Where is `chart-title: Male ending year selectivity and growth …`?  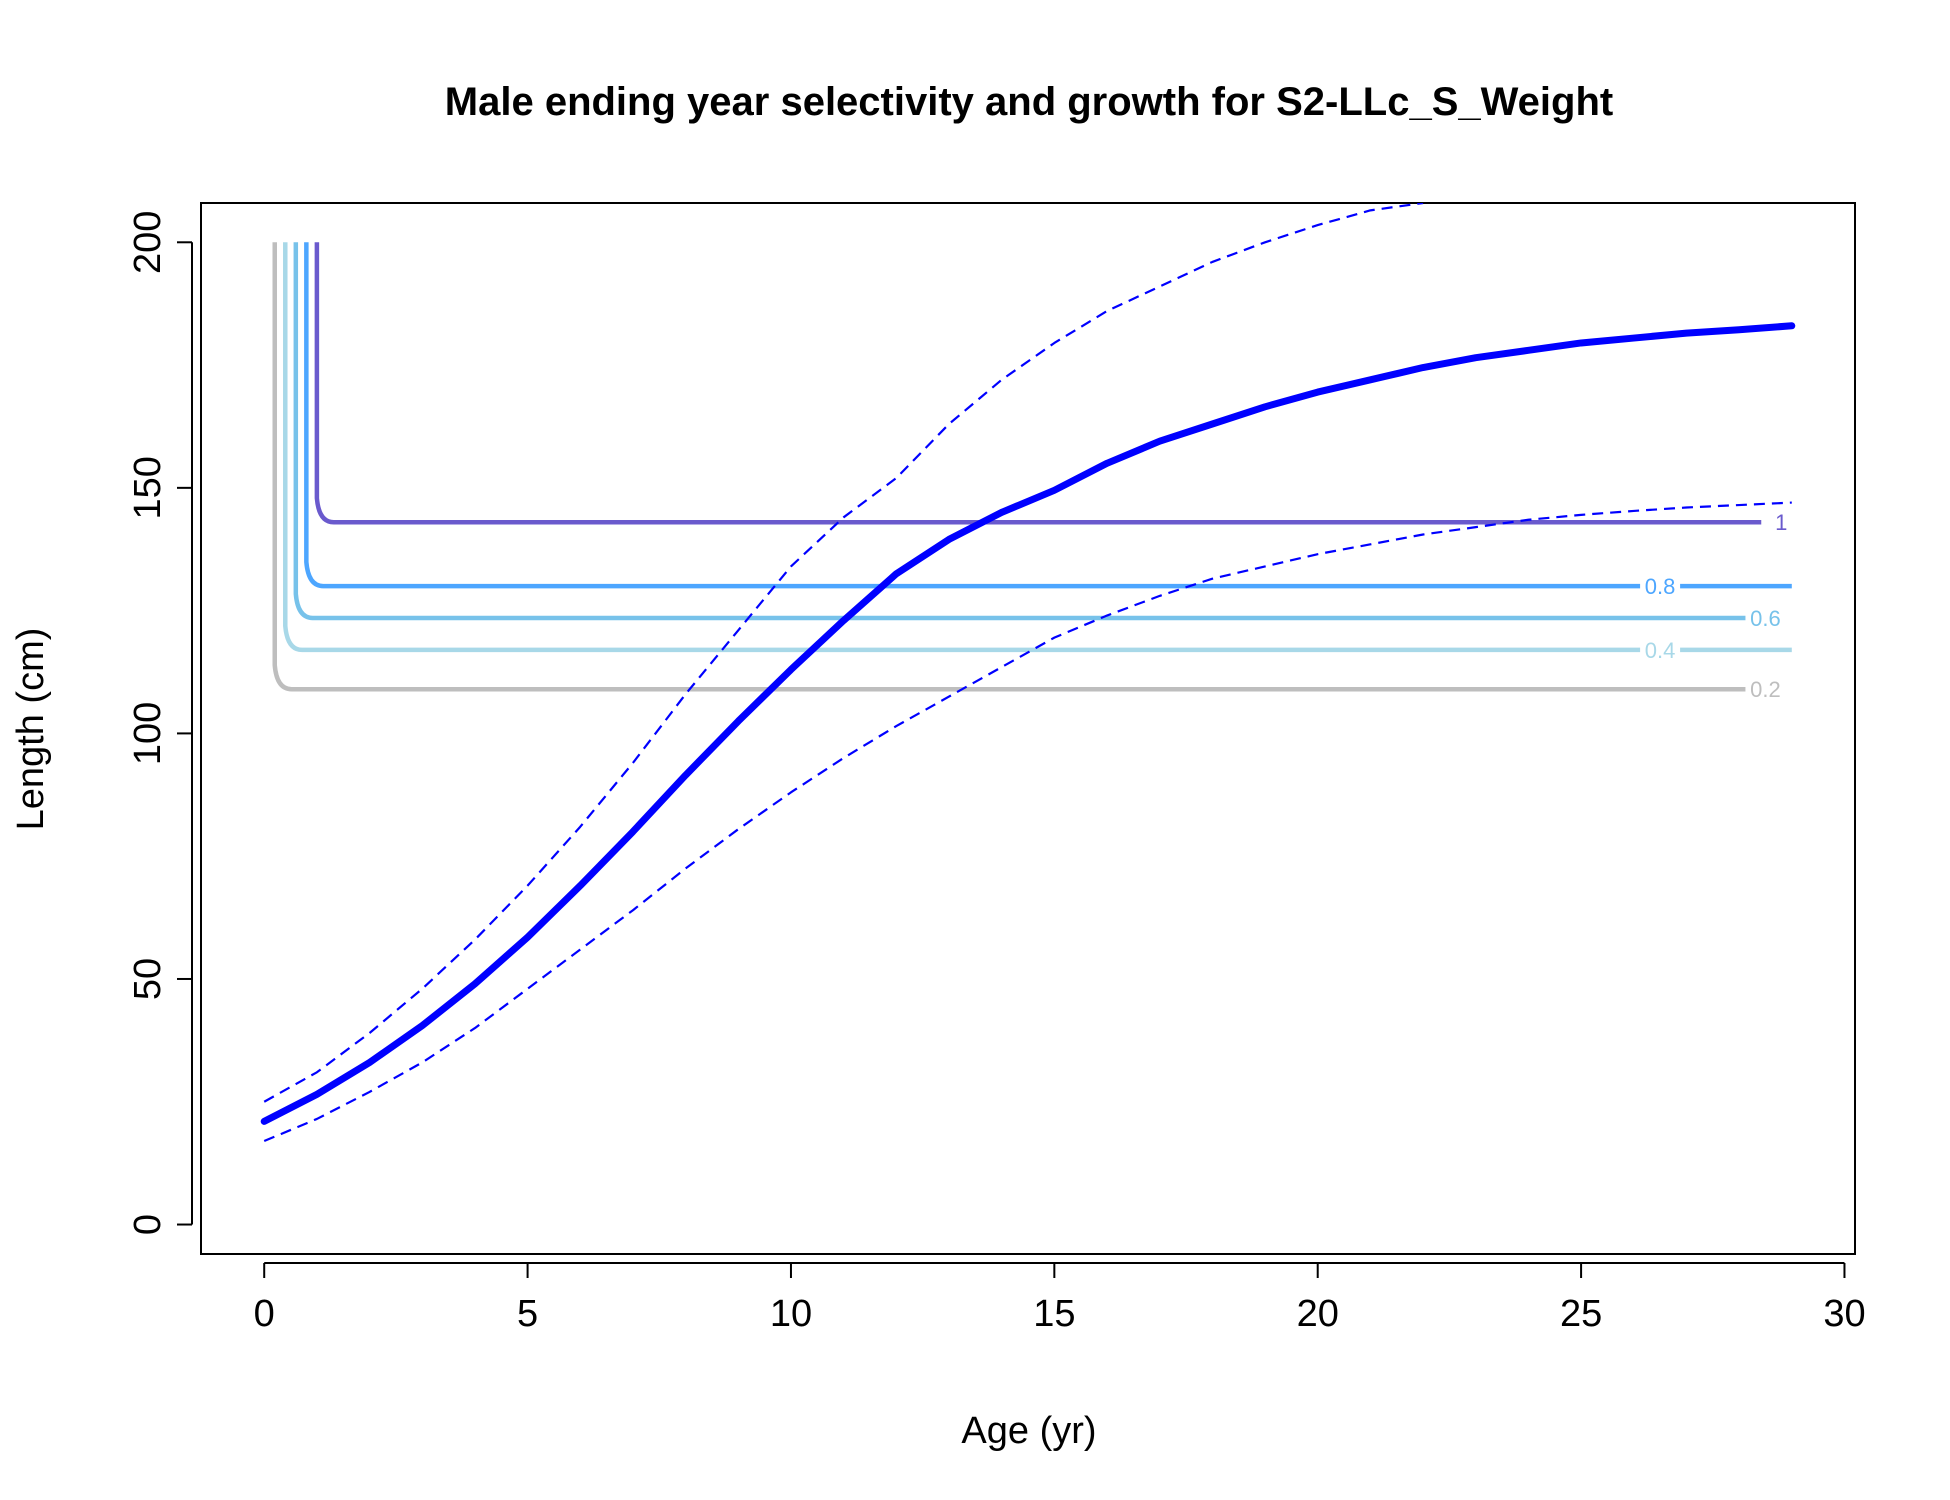
chart-title: Male ending year selectivity and growth … is located at coordinates (1029, 102).